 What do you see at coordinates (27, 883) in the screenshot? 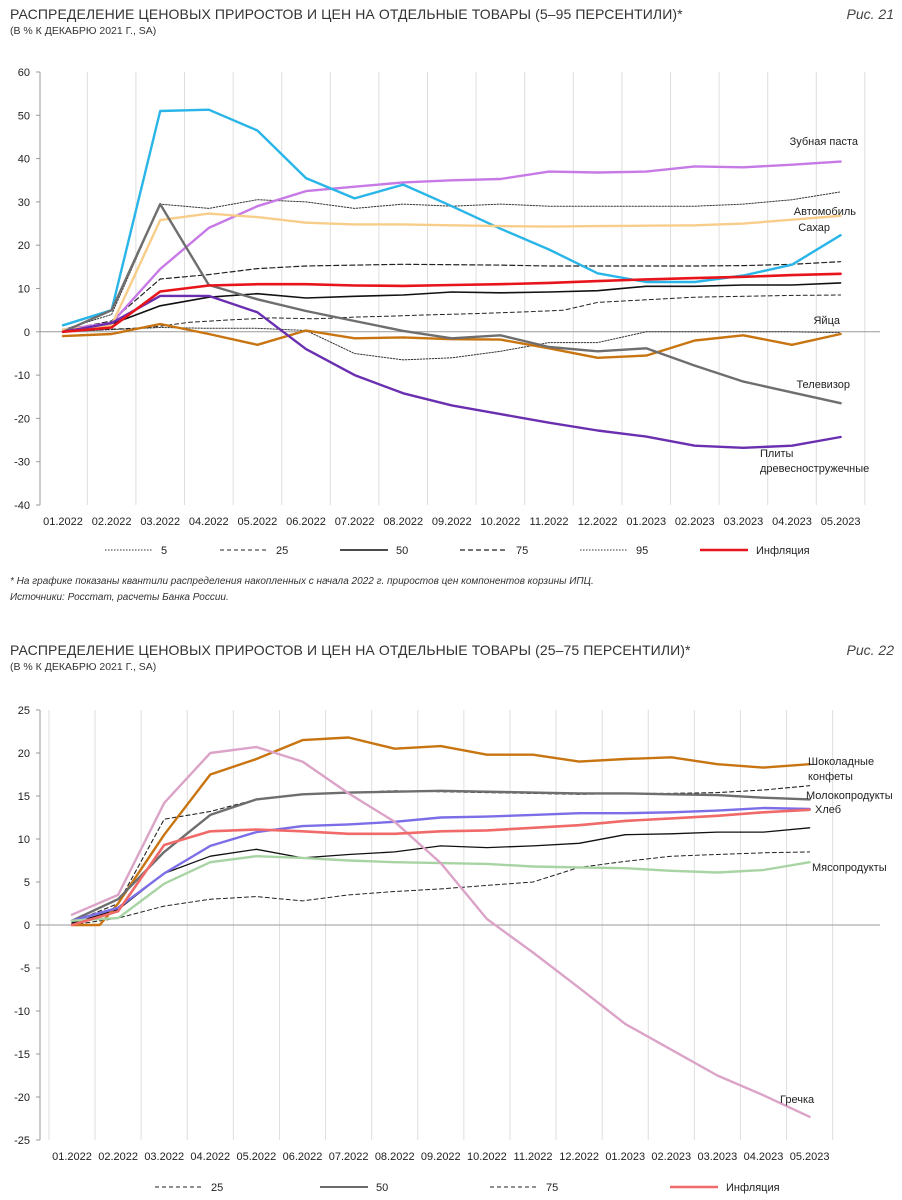
I see `y-tick-label: 5` at bounding box center [27, 883].